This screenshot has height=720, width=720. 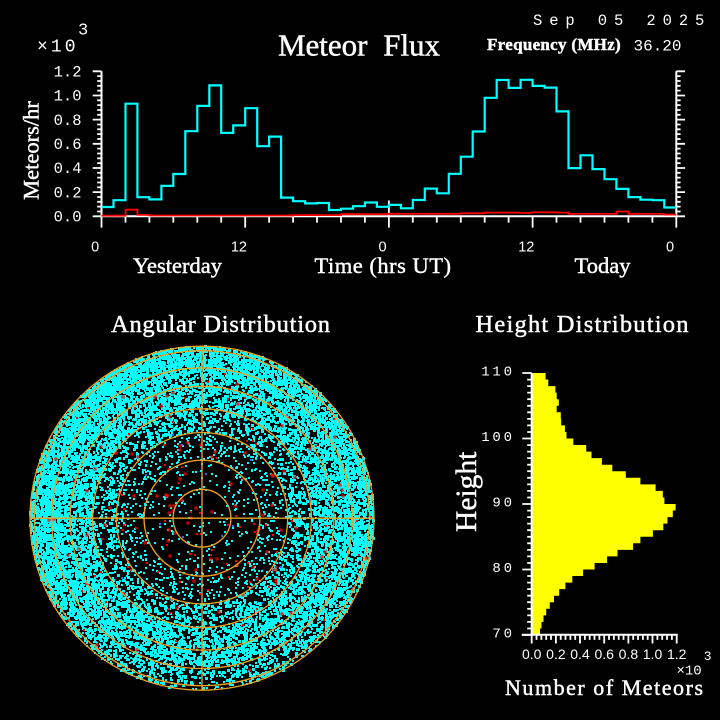 What do you see at coordinates (658, 47) in the screenshot?
I see `svg-text: 36.20` at bounding box center [658, 47].